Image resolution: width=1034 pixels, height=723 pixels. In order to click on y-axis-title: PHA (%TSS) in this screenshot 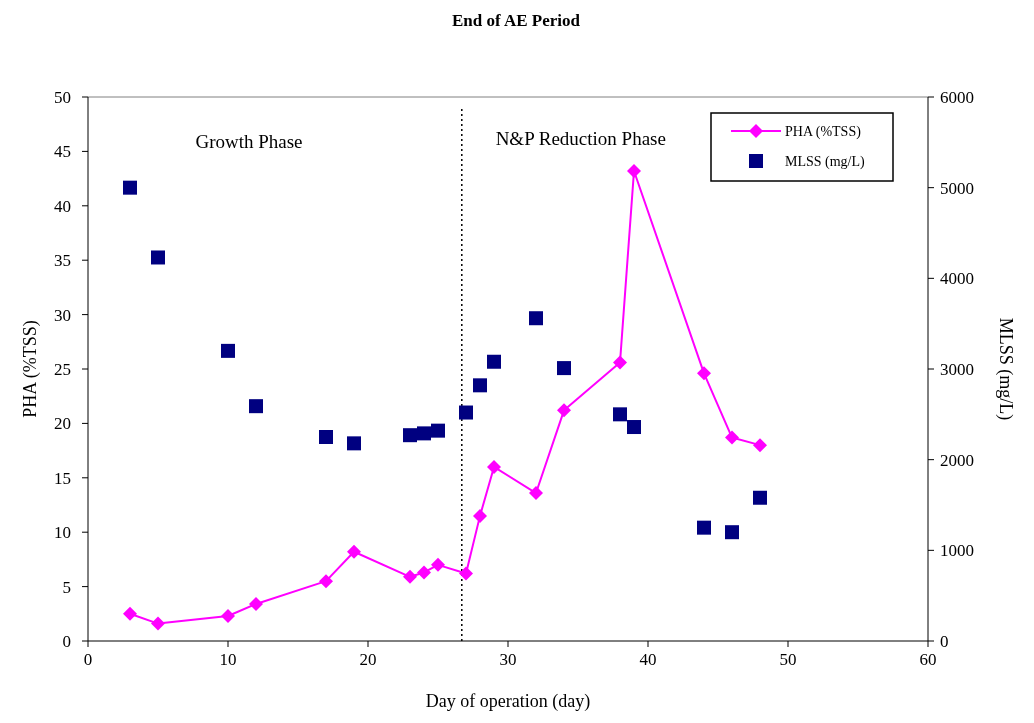, I will do `click(30, 369)`.